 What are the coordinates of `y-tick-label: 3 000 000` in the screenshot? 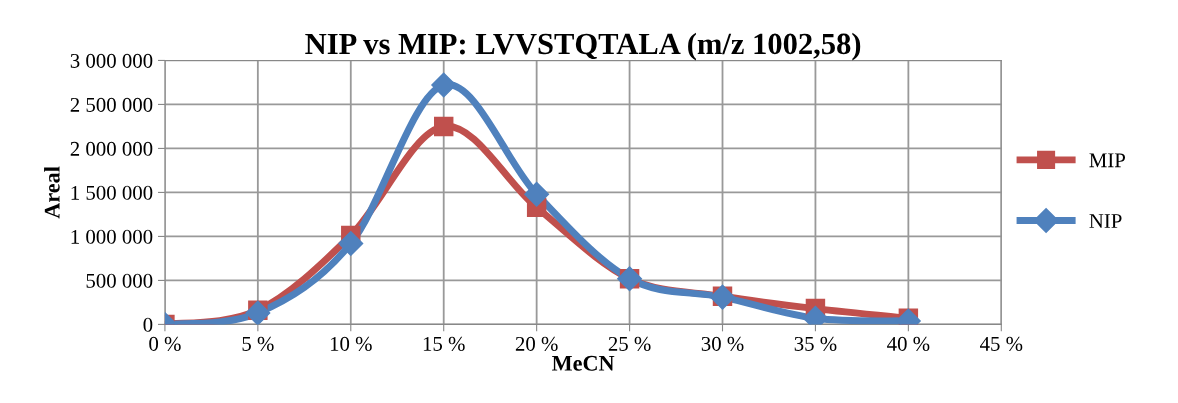 It's located at (111, 60).